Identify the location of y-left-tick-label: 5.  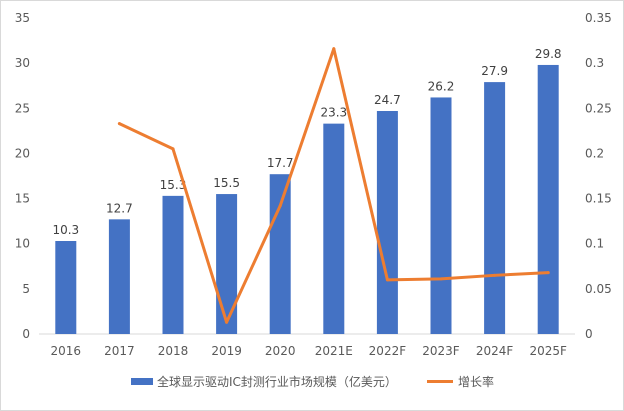
(26, 289).